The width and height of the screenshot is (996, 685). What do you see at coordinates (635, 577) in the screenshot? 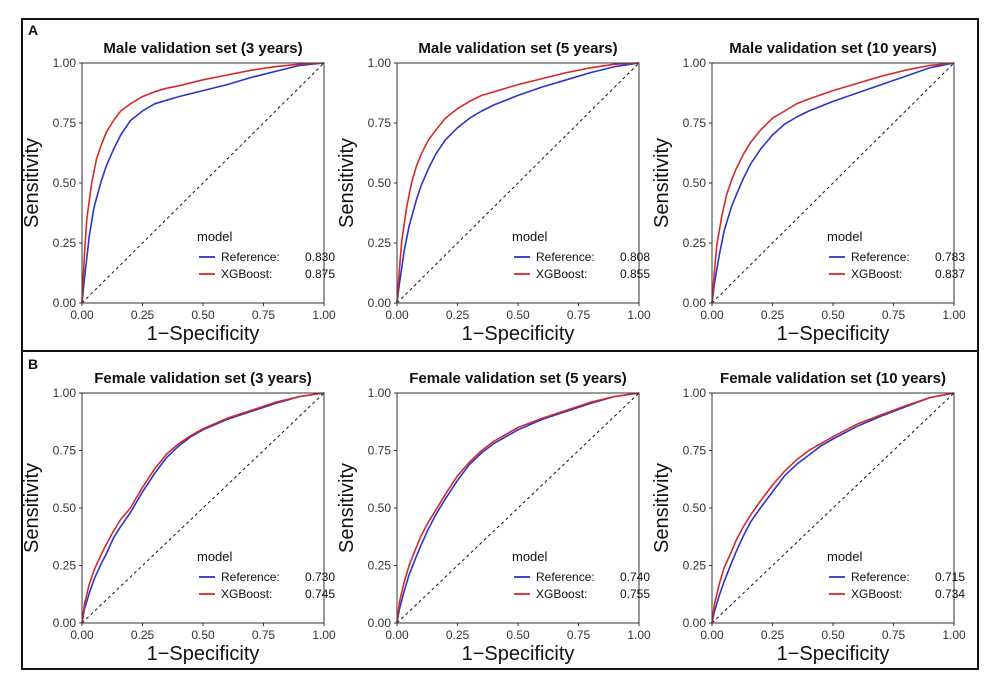
I see `legend-auc-reference: 0.740` at bounding box center [635, 577].